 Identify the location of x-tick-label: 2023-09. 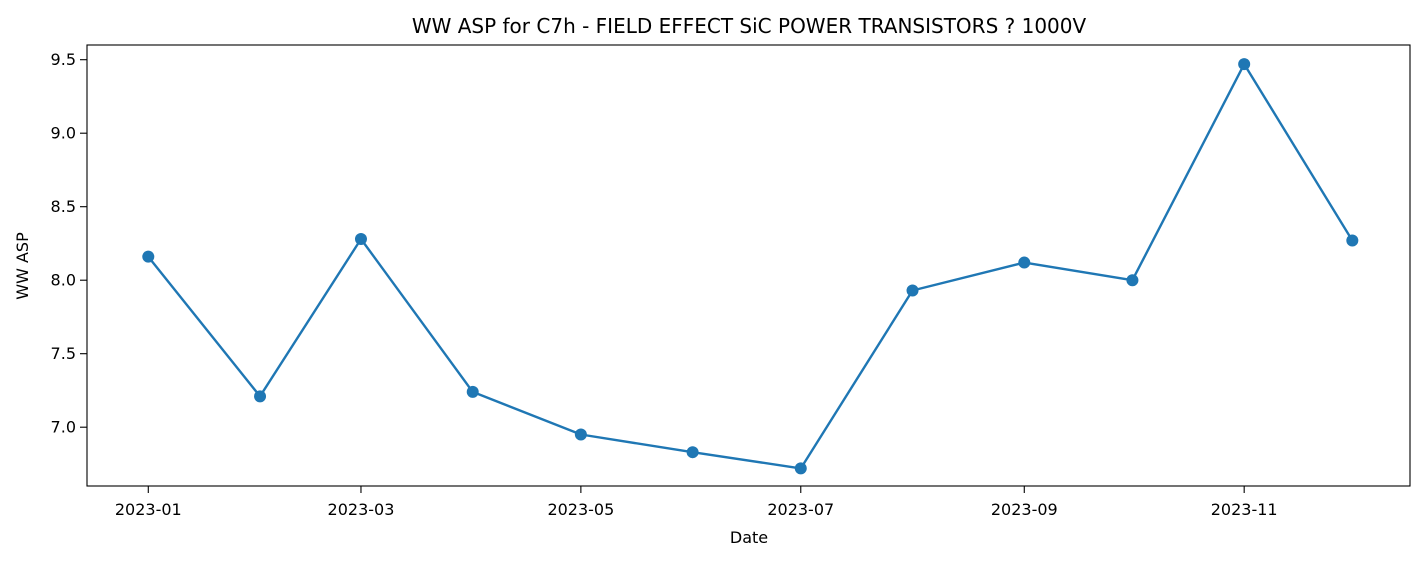
(1024, 509).